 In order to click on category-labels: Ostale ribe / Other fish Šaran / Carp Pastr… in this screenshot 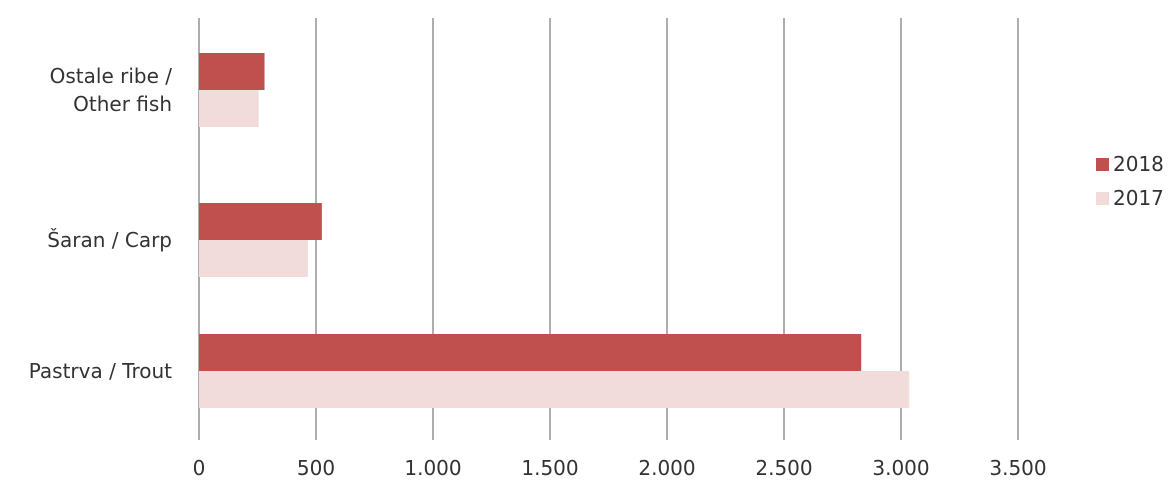, I will do `click(101, 223)`.